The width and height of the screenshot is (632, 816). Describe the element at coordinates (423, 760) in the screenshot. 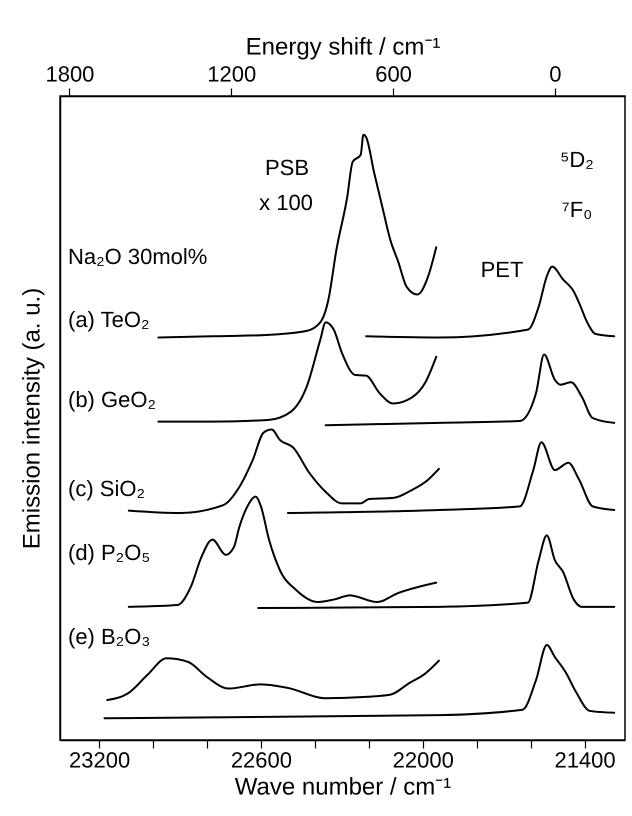

I see `x-tick-label: 22000` at that location.